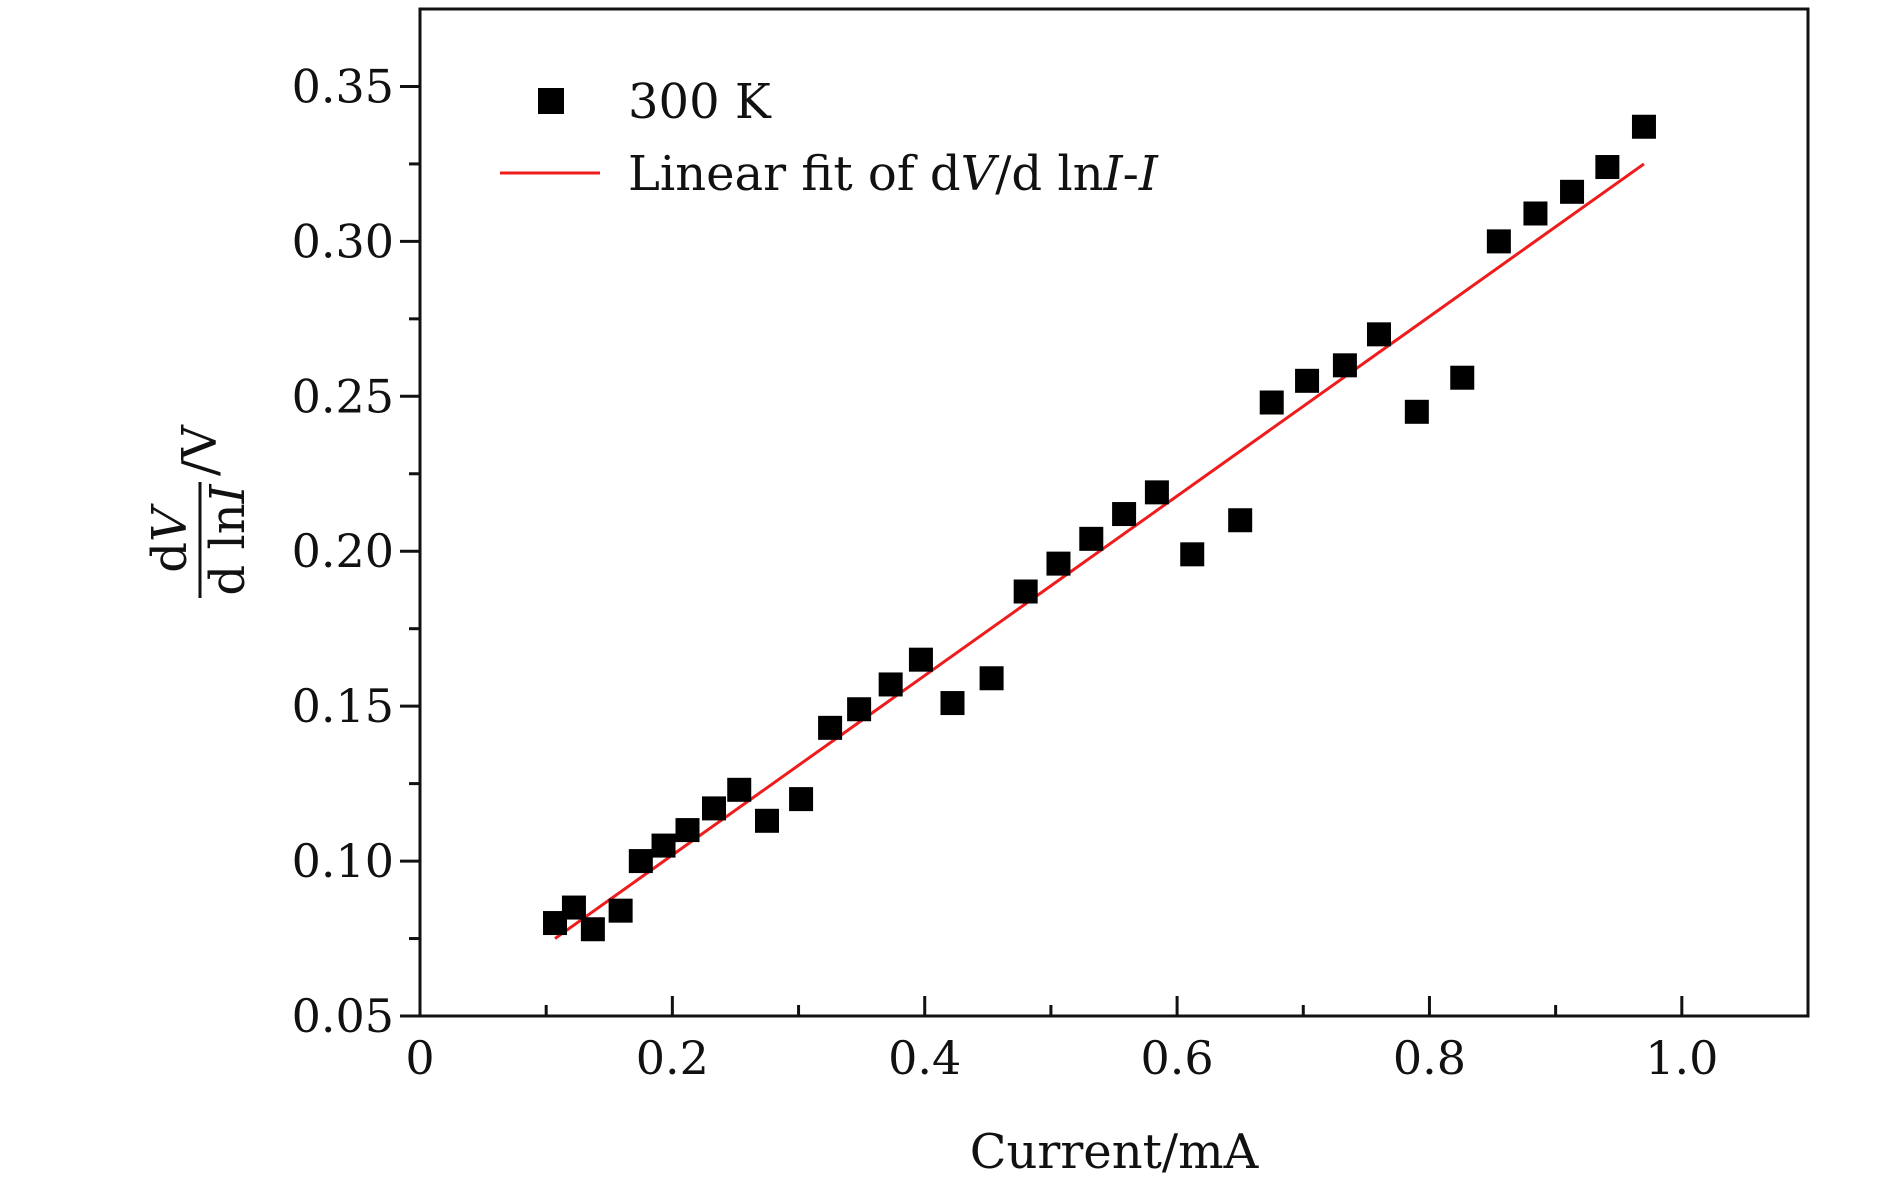 Image resolution: width=1890 pixels, height=1182 pixels. What do you see at coordinates (343, 706) in the screenshot?
I see `y-tick-label: 0.15` at bounding box center [343, 706].